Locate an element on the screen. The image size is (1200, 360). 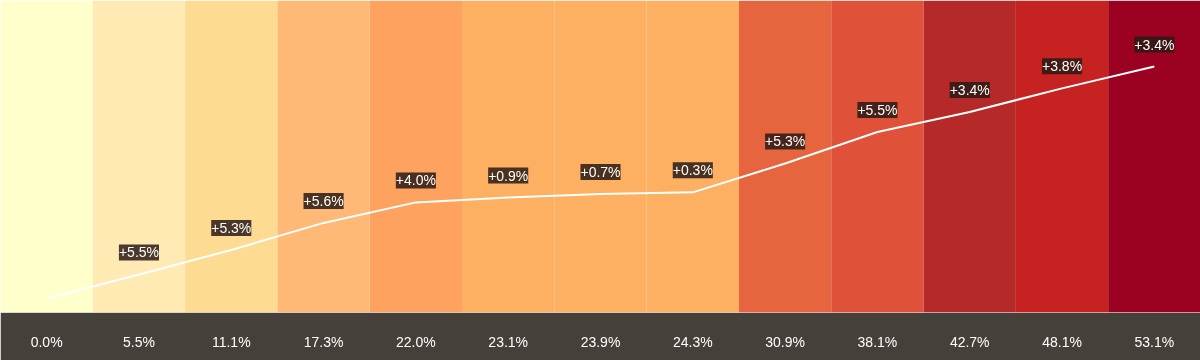
annotation: +4.0% is located at coordinates (415, 180).